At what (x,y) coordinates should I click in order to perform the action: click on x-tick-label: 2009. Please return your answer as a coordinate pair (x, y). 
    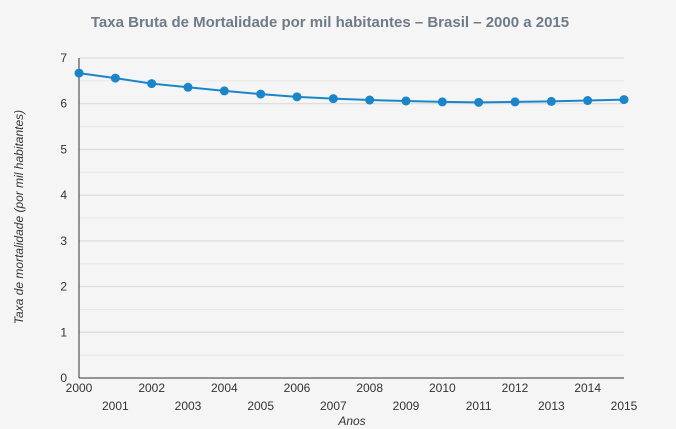
    Looking at the image, I should click on (406, 406).